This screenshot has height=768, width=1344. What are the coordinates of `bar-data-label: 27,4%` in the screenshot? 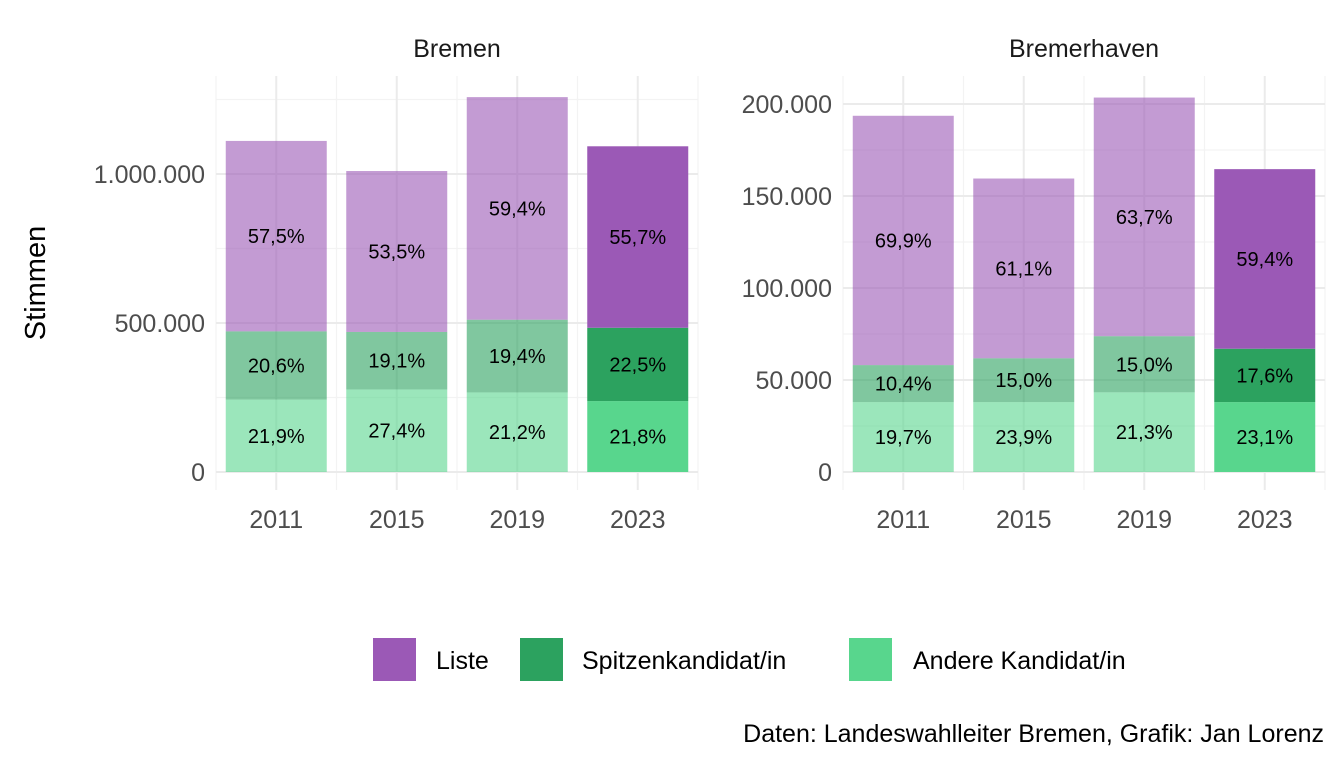 It's located at (396, 432).